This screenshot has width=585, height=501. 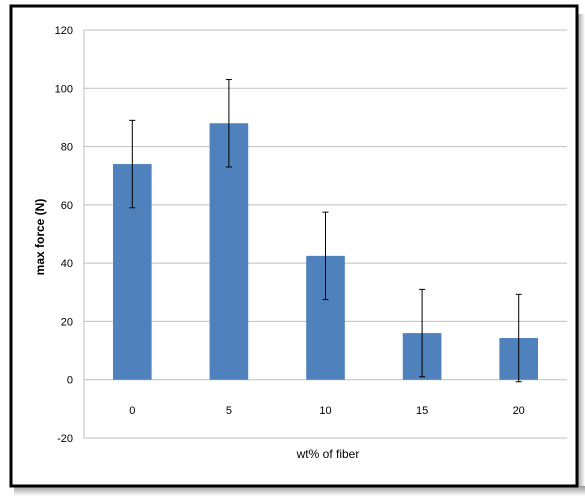 I want to click on x-tick-label: 5, so click(x=229, y=411).